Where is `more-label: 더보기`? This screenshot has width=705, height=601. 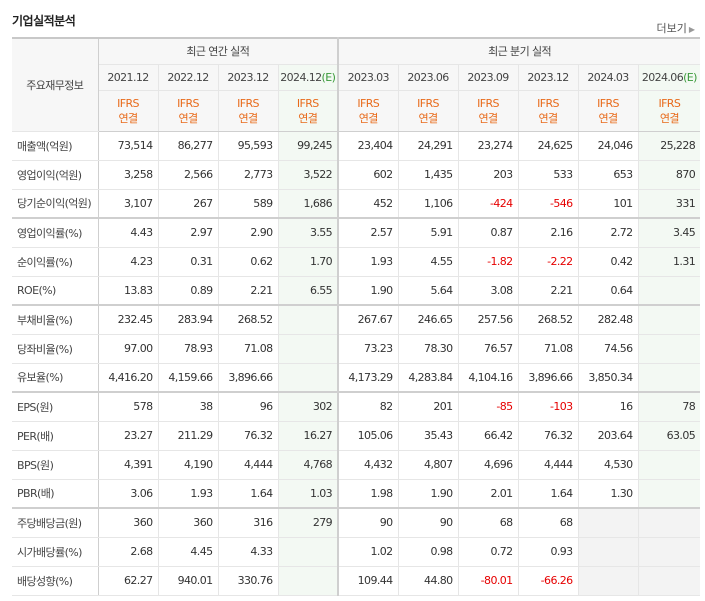
more-label: 더보기 is located at coordinates (671, 28).